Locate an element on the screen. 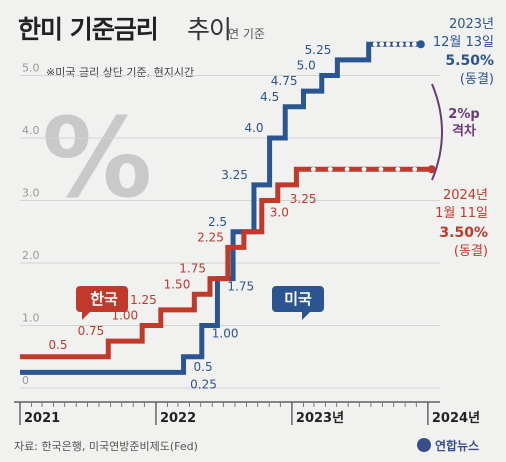 The height and width of the screenshot is (462, 506). kr-annotation-date: 1월 11일 is located at coordinates (461, 213).